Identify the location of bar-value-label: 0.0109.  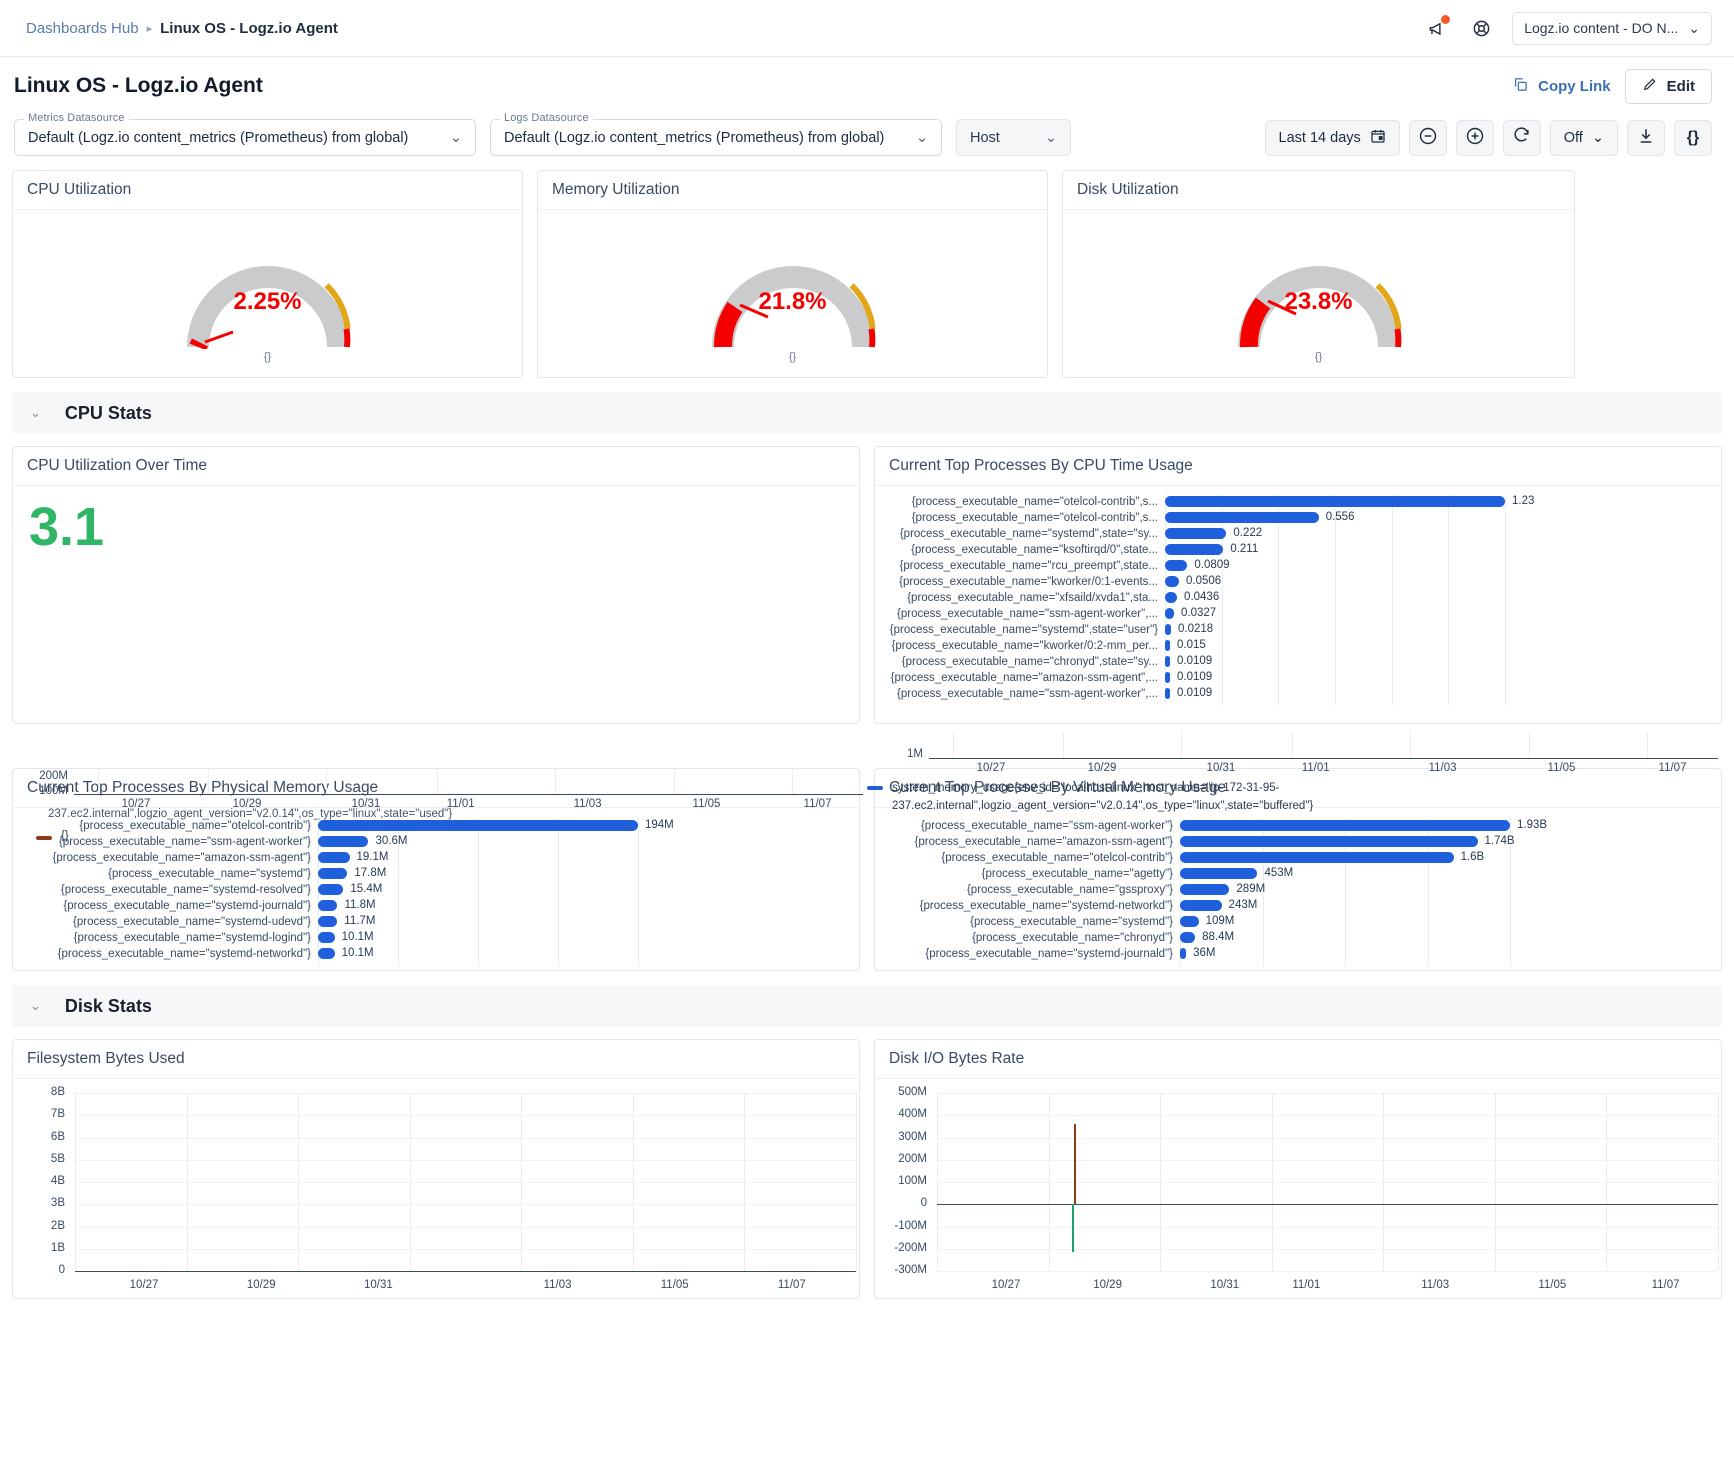
(1195, 677).